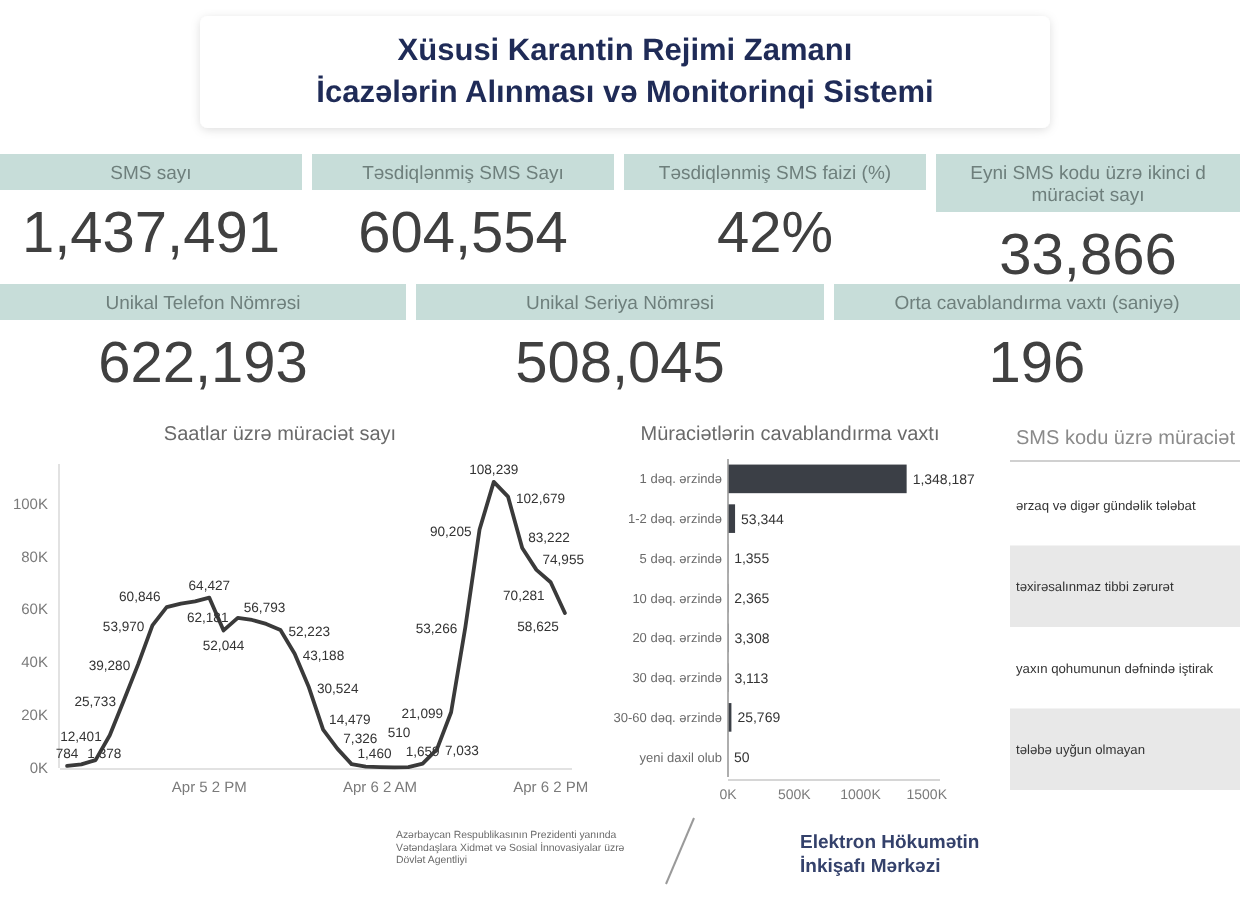 The height and width of the screenshot is (906, 1240). What do you see at coordinates (203, 304) in the screenshot?
I see `text: Unikal Telefon Nömrəsi` at bounding box center [203, 304].